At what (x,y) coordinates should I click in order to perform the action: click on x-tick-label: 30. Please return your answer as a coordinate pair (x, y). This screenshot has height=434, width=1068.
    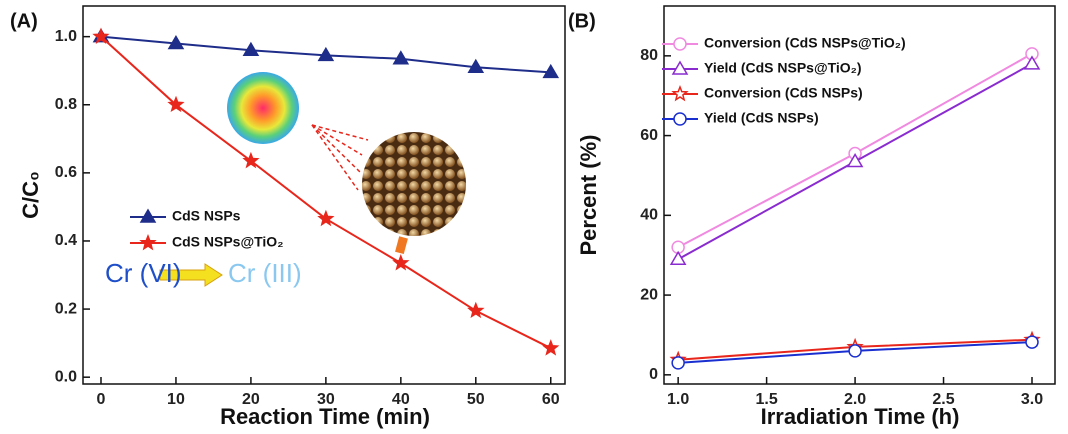
    Looking at the image, I should click on (326, 399).